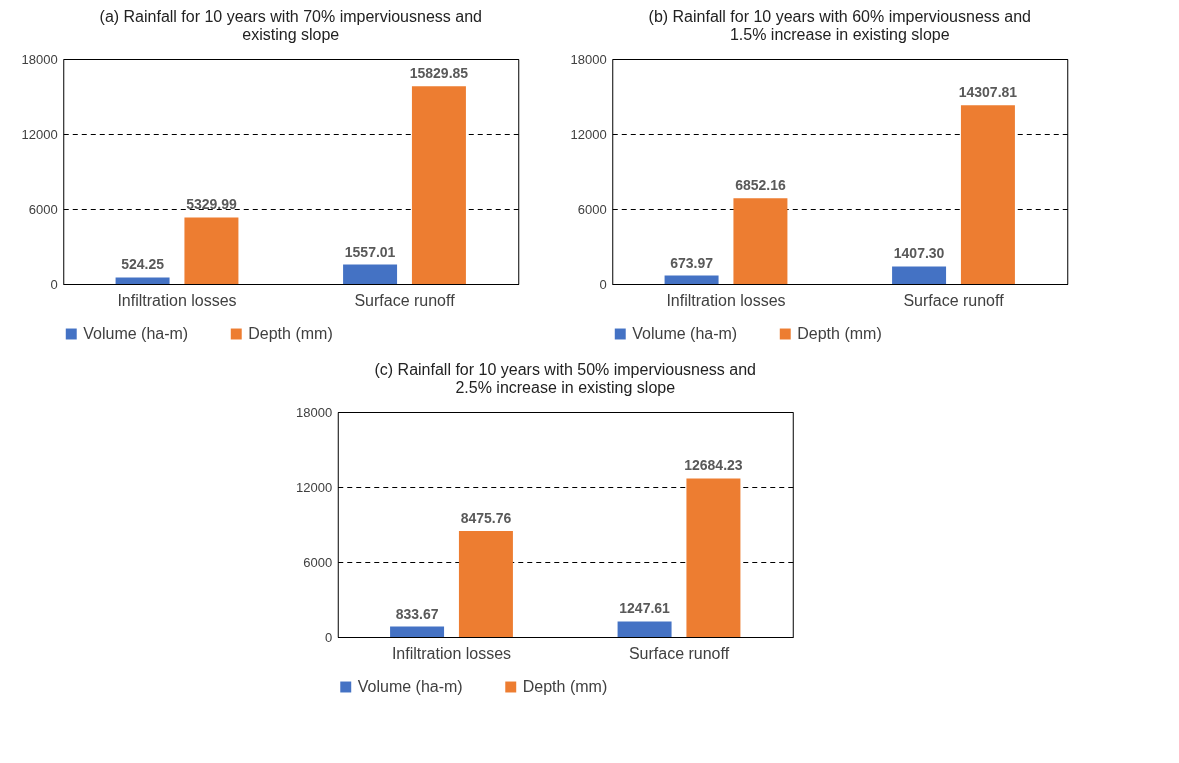 This screenshot has width=1179, height=763. What do you see at coordinates (565, 378) in the screenshot?
I see `chart-title: (c) Rainfall for 10 years with 50% imperviousness and 2.5% increase in existing slope` at bounding box center [565, 378].